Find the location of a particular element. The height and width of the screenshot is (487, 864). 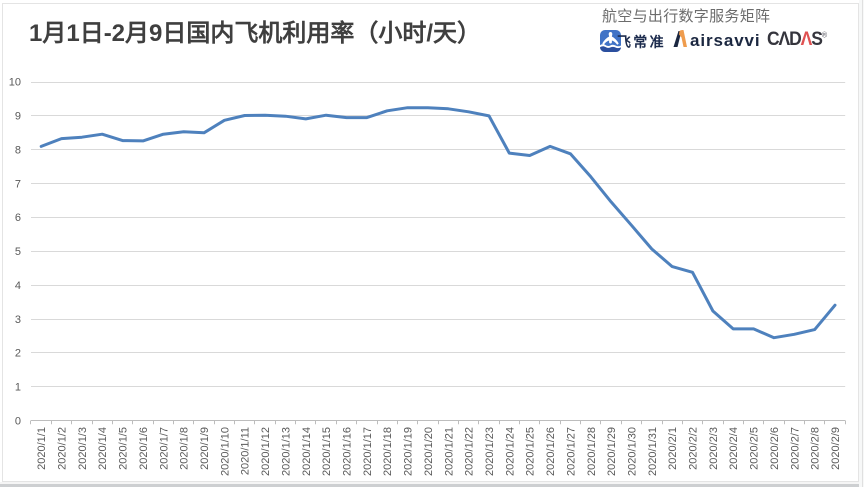

svg-text: 2020/1/11 is located at coordinates (246, 451).